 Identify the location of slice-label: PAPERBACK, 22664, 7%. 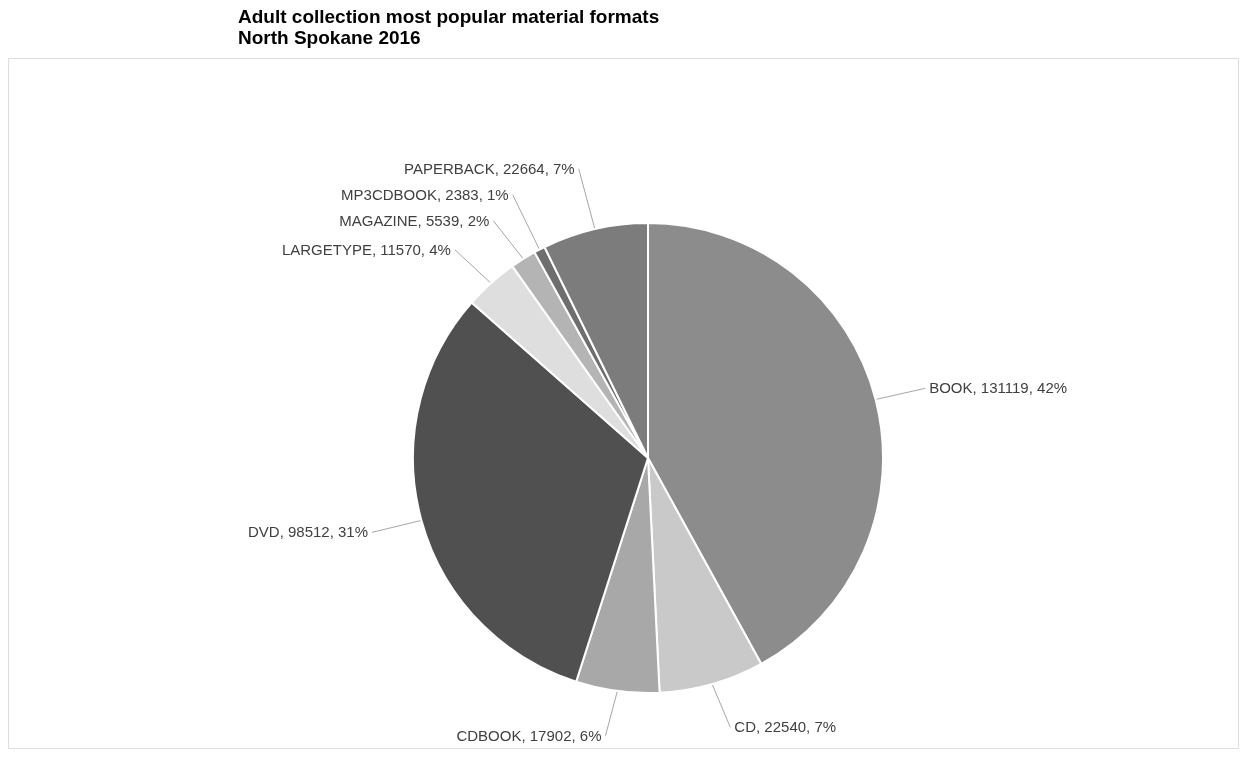
(489, 168).